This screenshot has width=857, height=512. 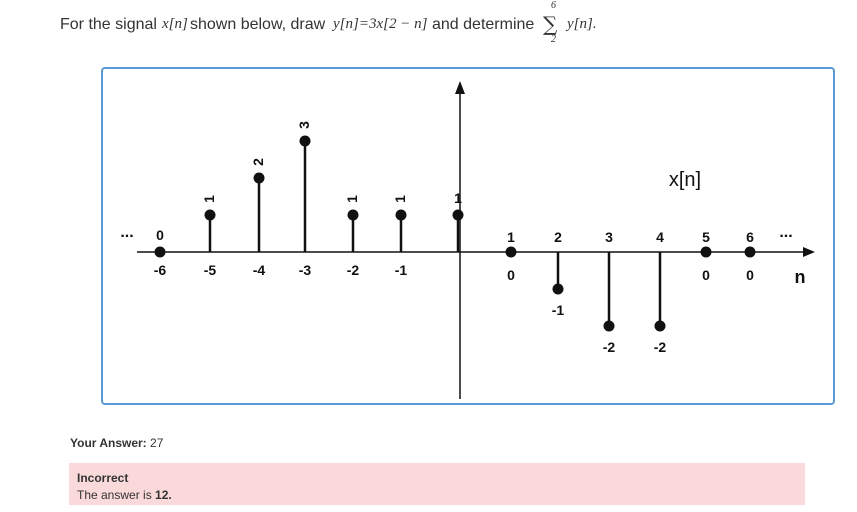 What do you see at coordinates (258, 162) in the screenshot?
I see `stem-value-label: 2` at bounding box center [258, 162].